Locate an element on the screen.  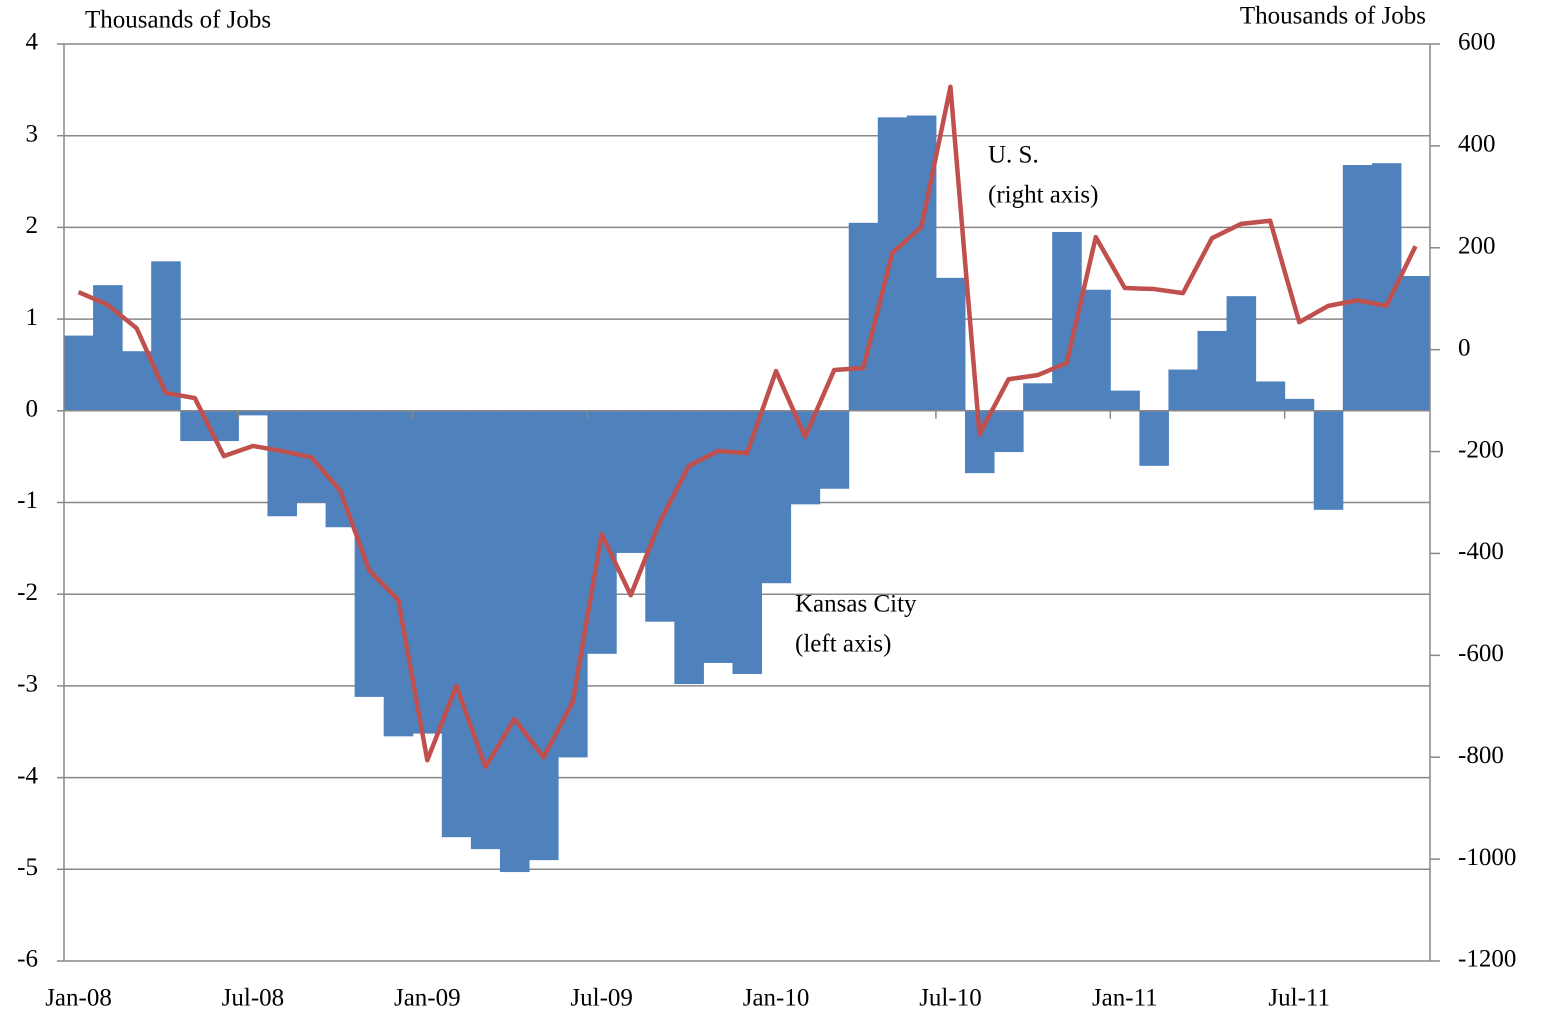
annotation: (right axis) is located at coordinates (1043, 195).